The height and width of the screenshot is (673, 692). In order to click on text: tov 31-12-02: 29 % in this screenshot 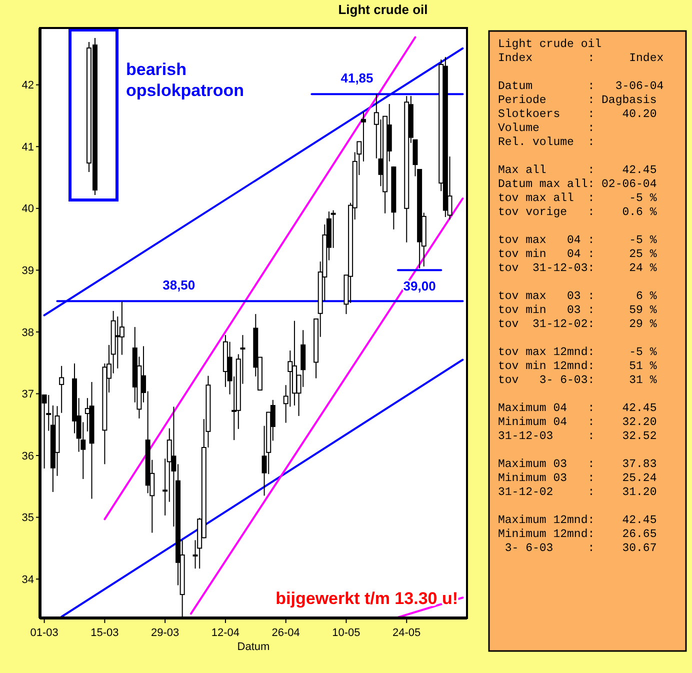, I will do `click(577, 324)`.